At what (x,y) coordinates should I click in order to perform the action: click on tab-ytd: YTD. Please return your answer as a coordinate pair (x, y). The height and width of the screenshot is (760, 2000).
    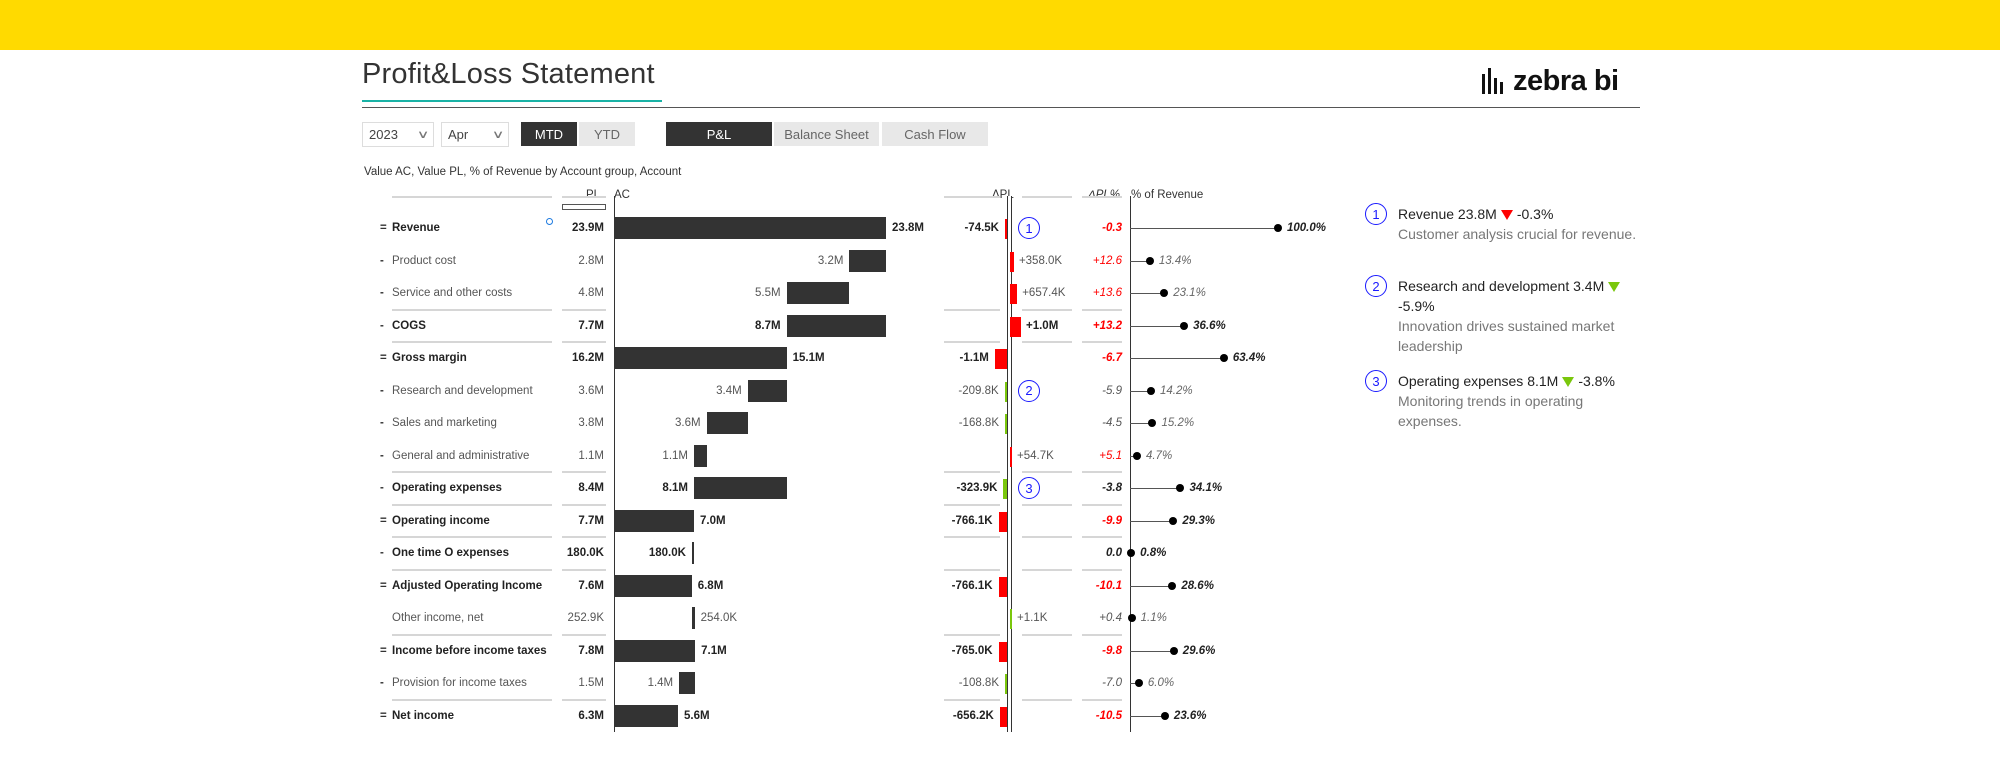
    Looking at the image, I should click on (607, 134).